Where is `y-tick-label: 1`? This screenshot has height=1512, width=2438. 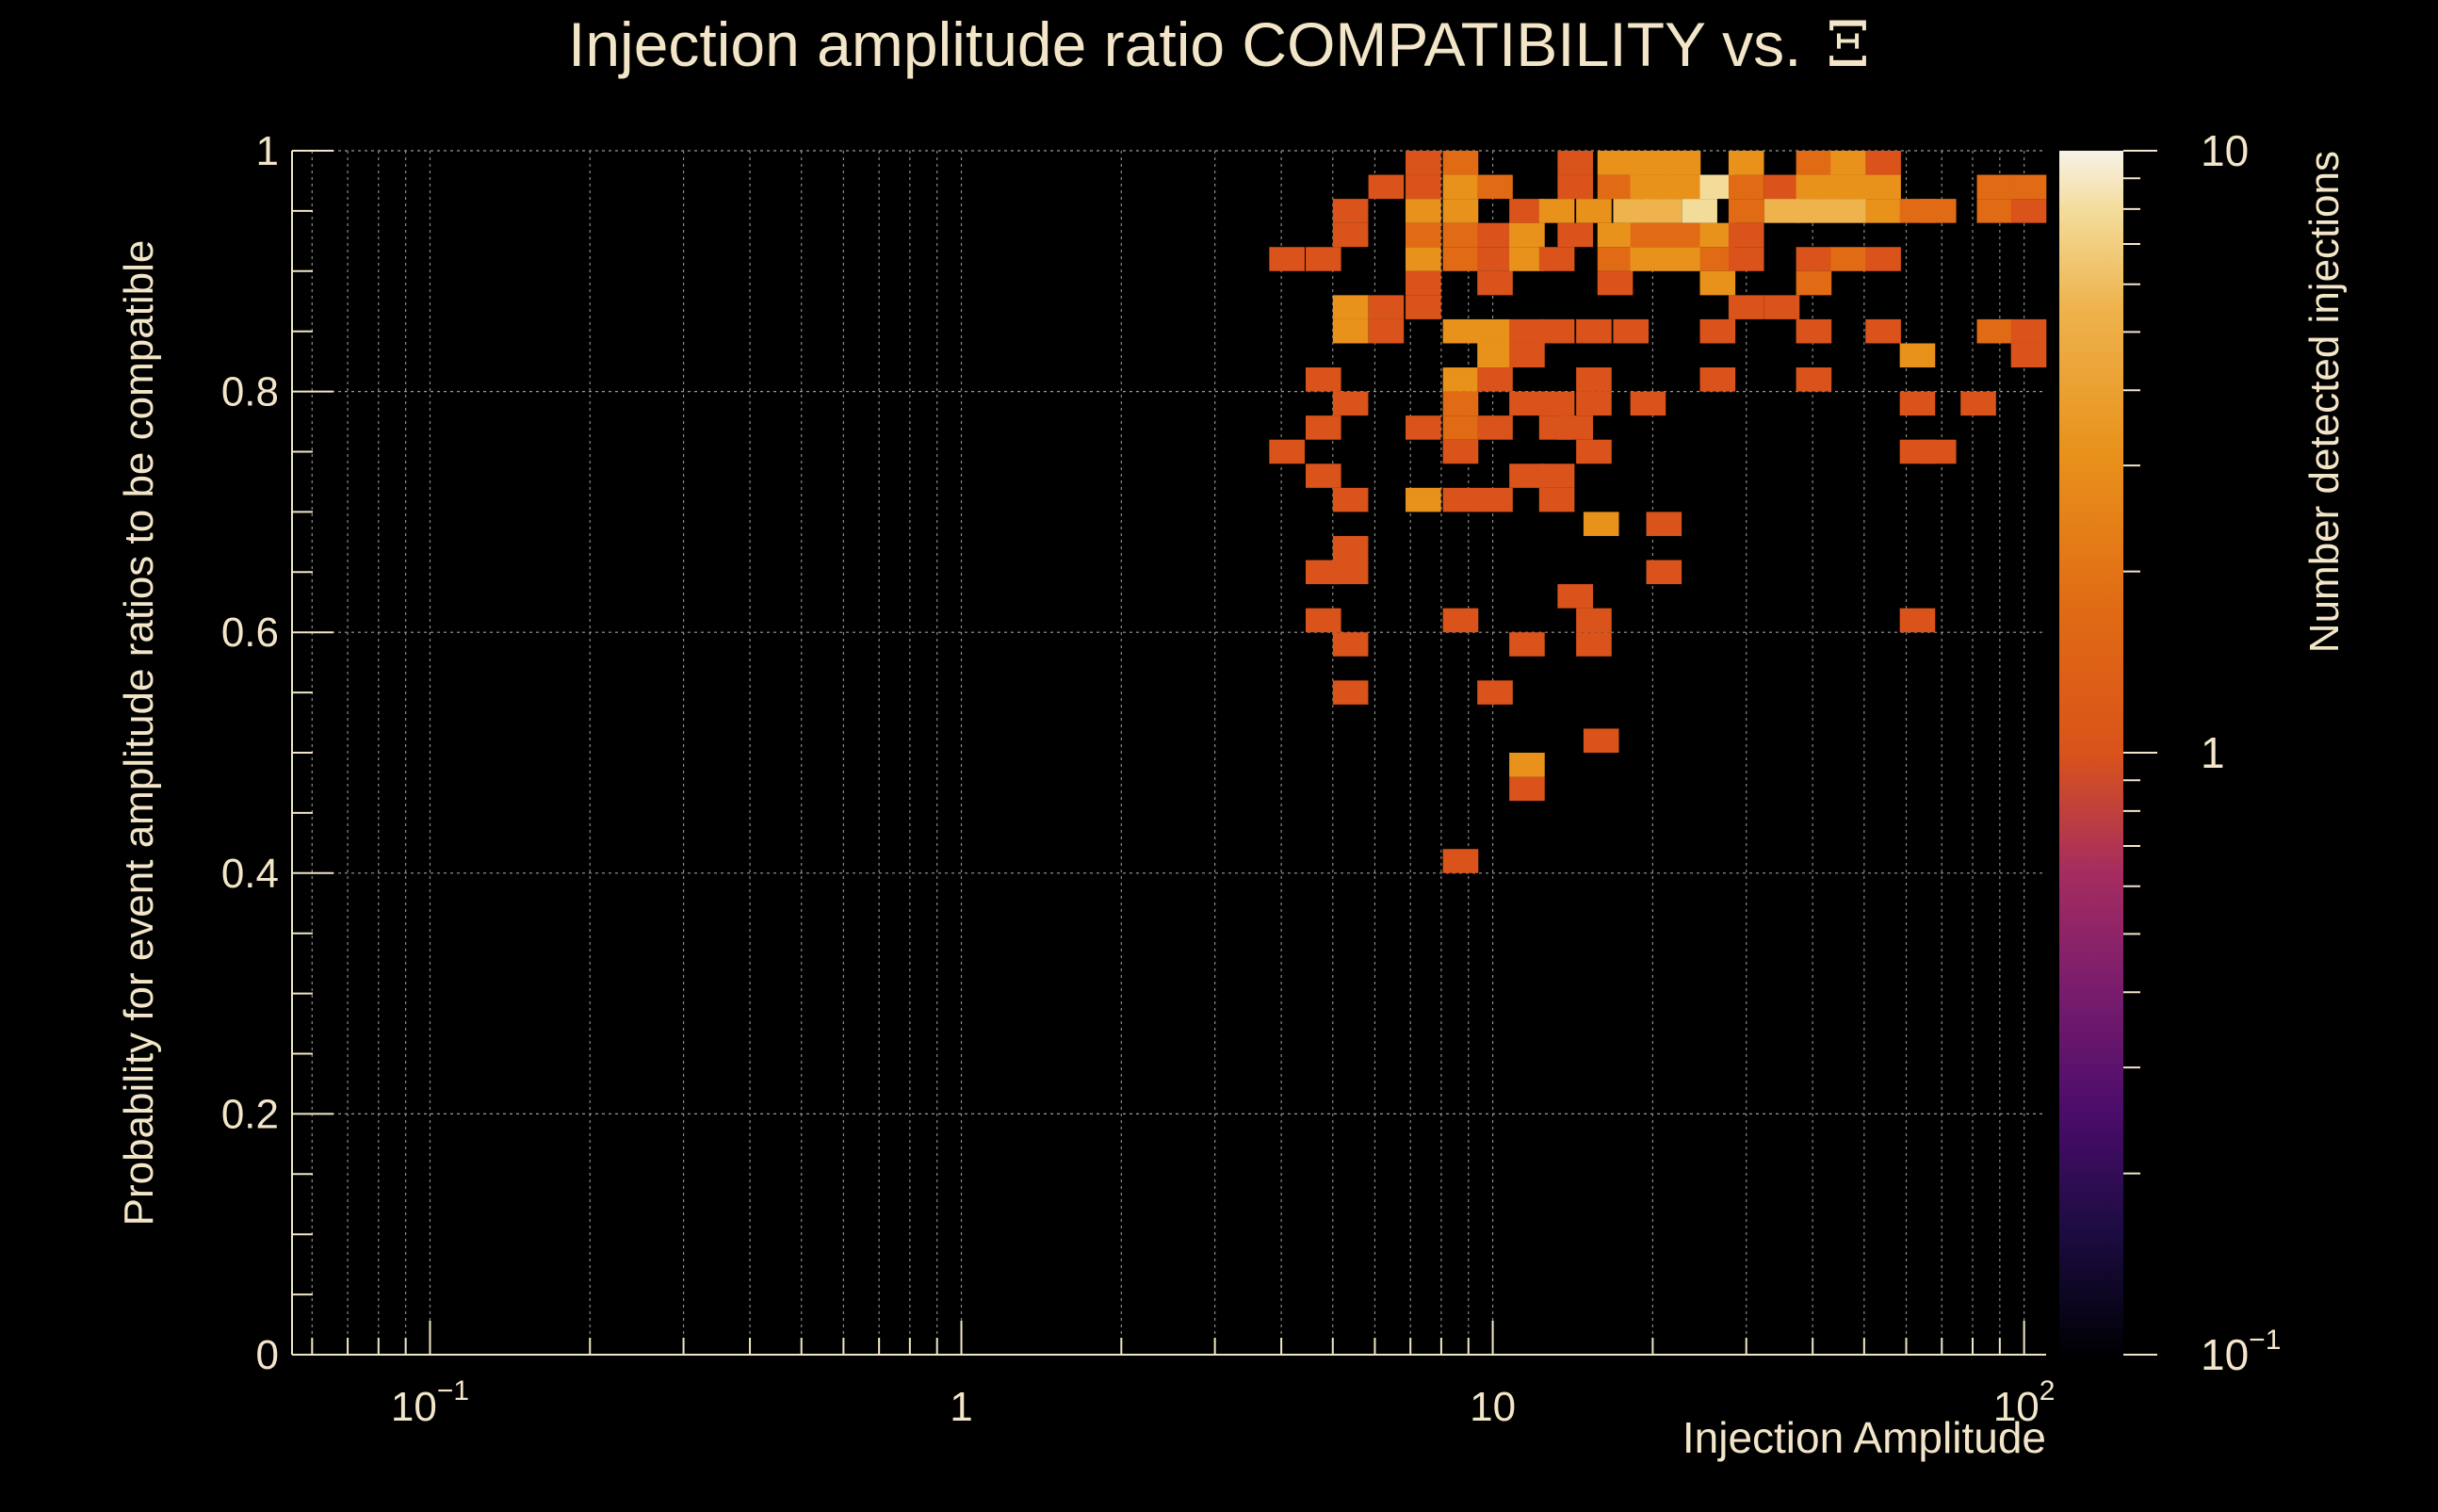 y-tick-label: 1 is located at coordinates (267, 151).